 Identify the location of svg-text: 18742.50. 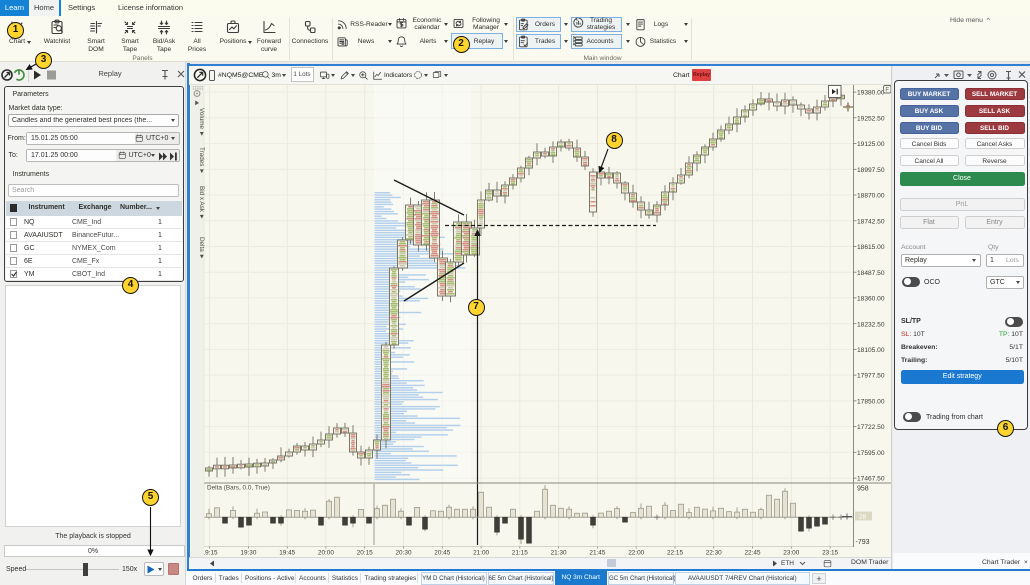
(871, 221).